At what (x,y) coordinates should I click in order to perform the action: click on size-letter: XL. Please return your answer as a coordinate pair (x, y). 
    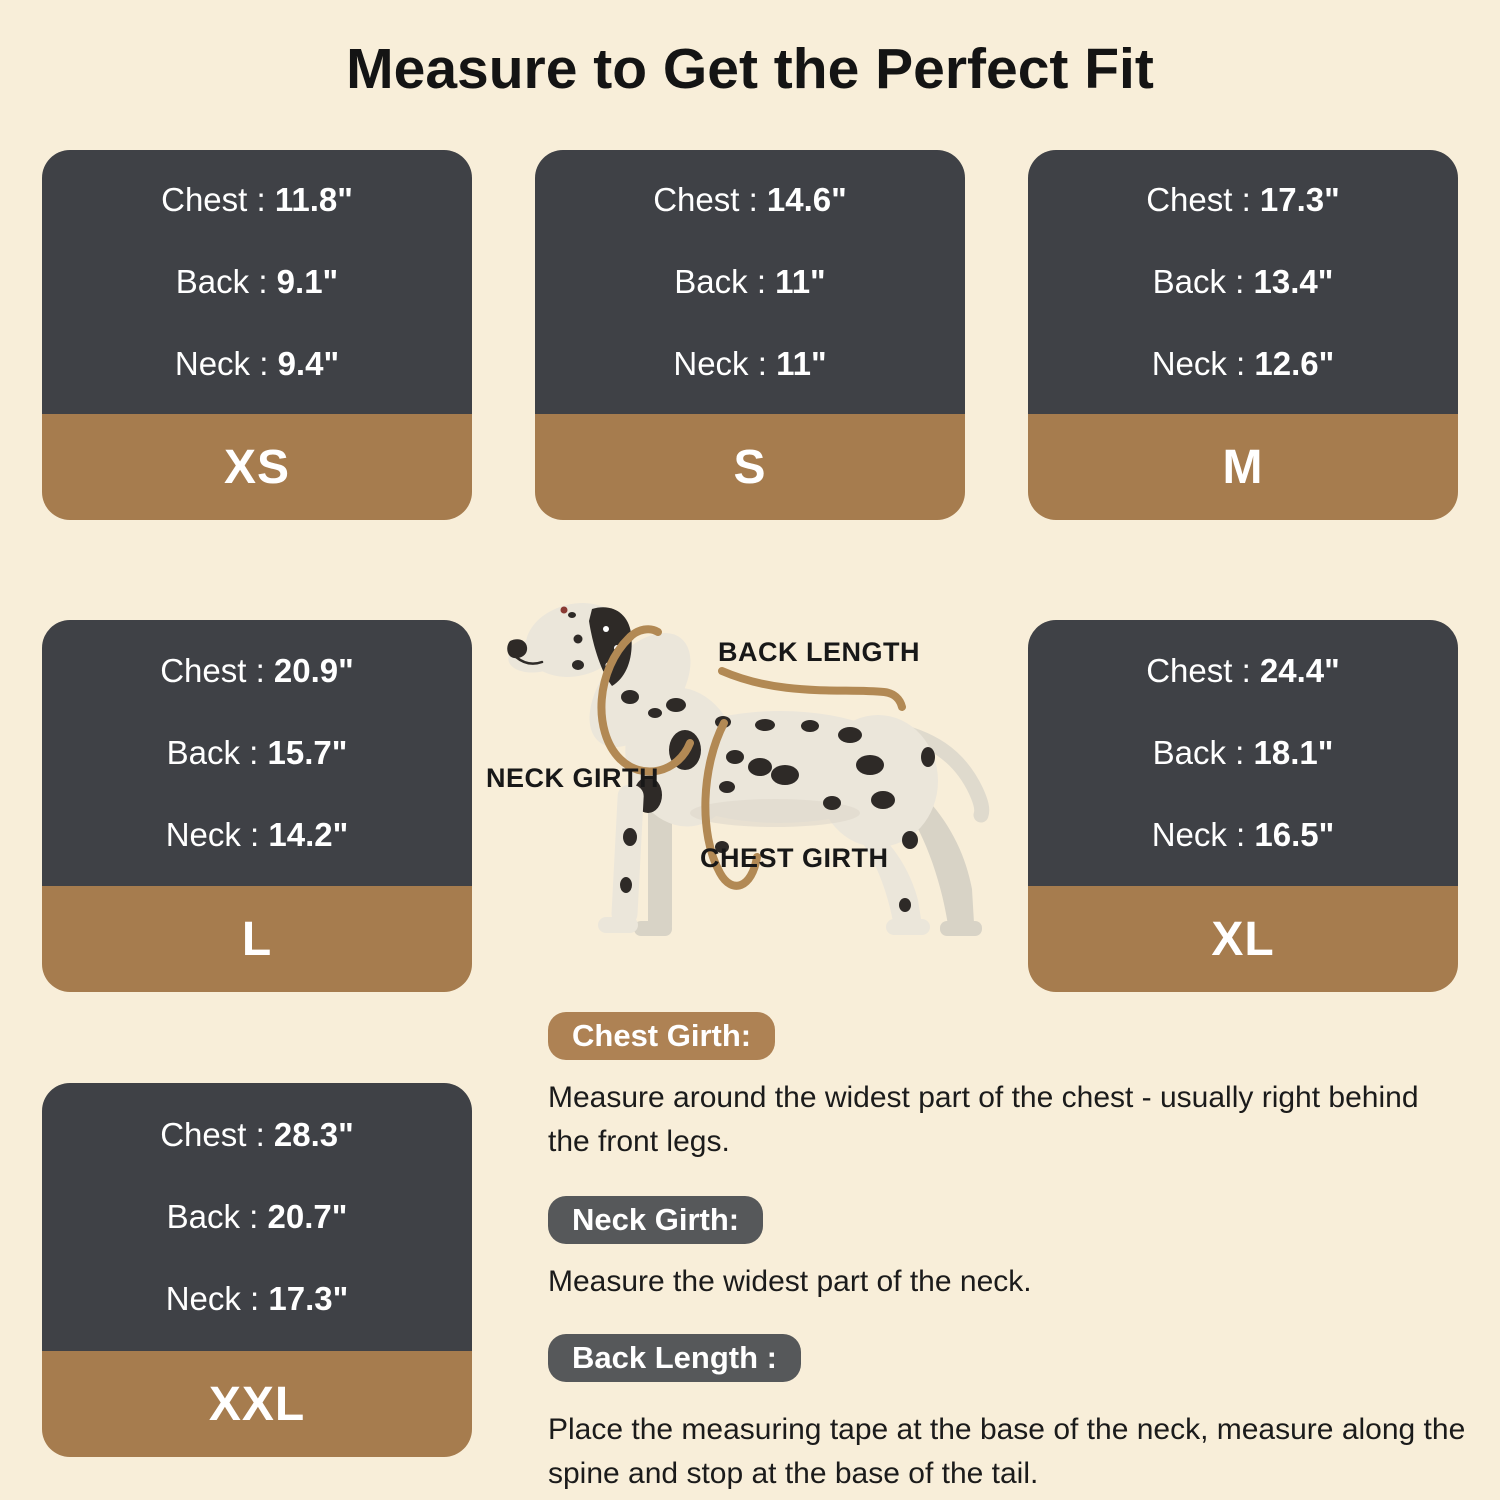
    Looking at the image, I should click on (1243, 939).